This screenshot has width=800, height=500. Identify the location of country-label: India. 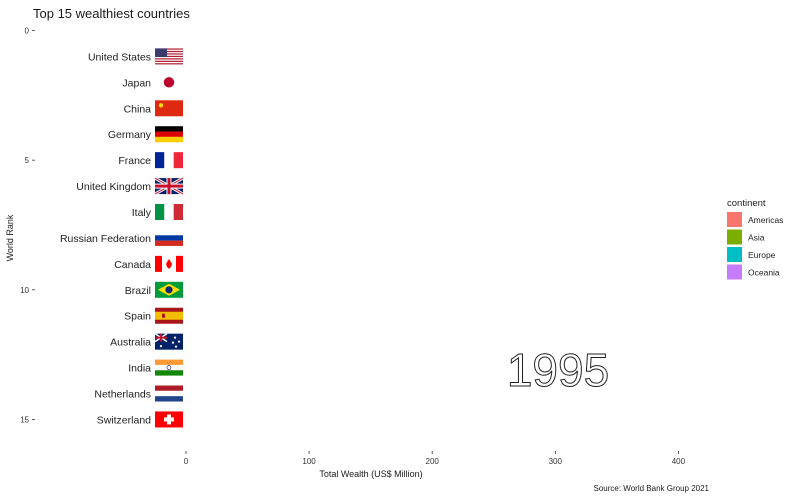
(139, 369).